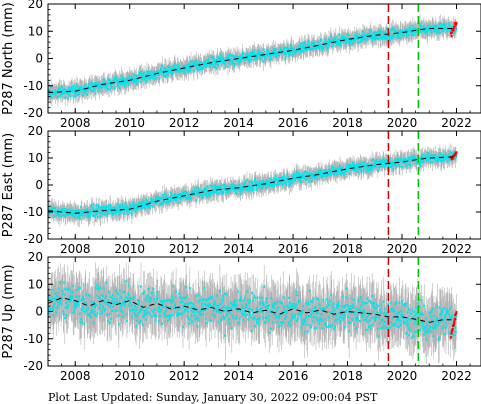  Describe the element at coordinates (8, 58) in the screenshot. I see `y-axis-label: P287 North (mm)` at that location.